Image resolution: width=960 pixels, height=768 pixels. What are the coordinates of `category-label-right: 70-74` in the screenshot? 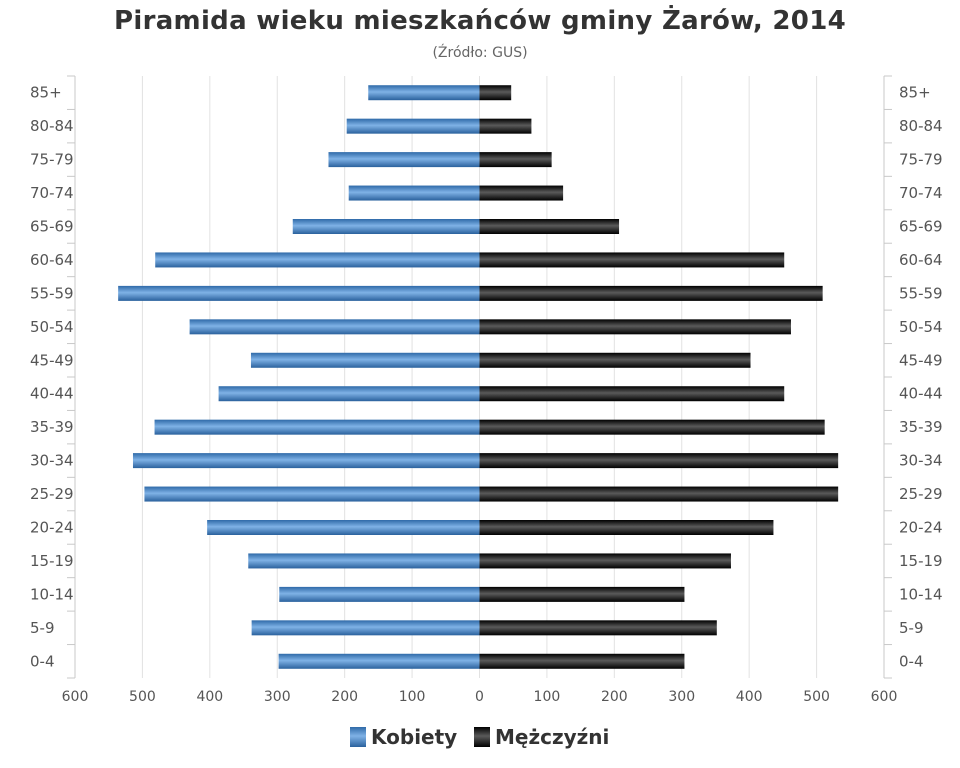 It's located at (921, 193).